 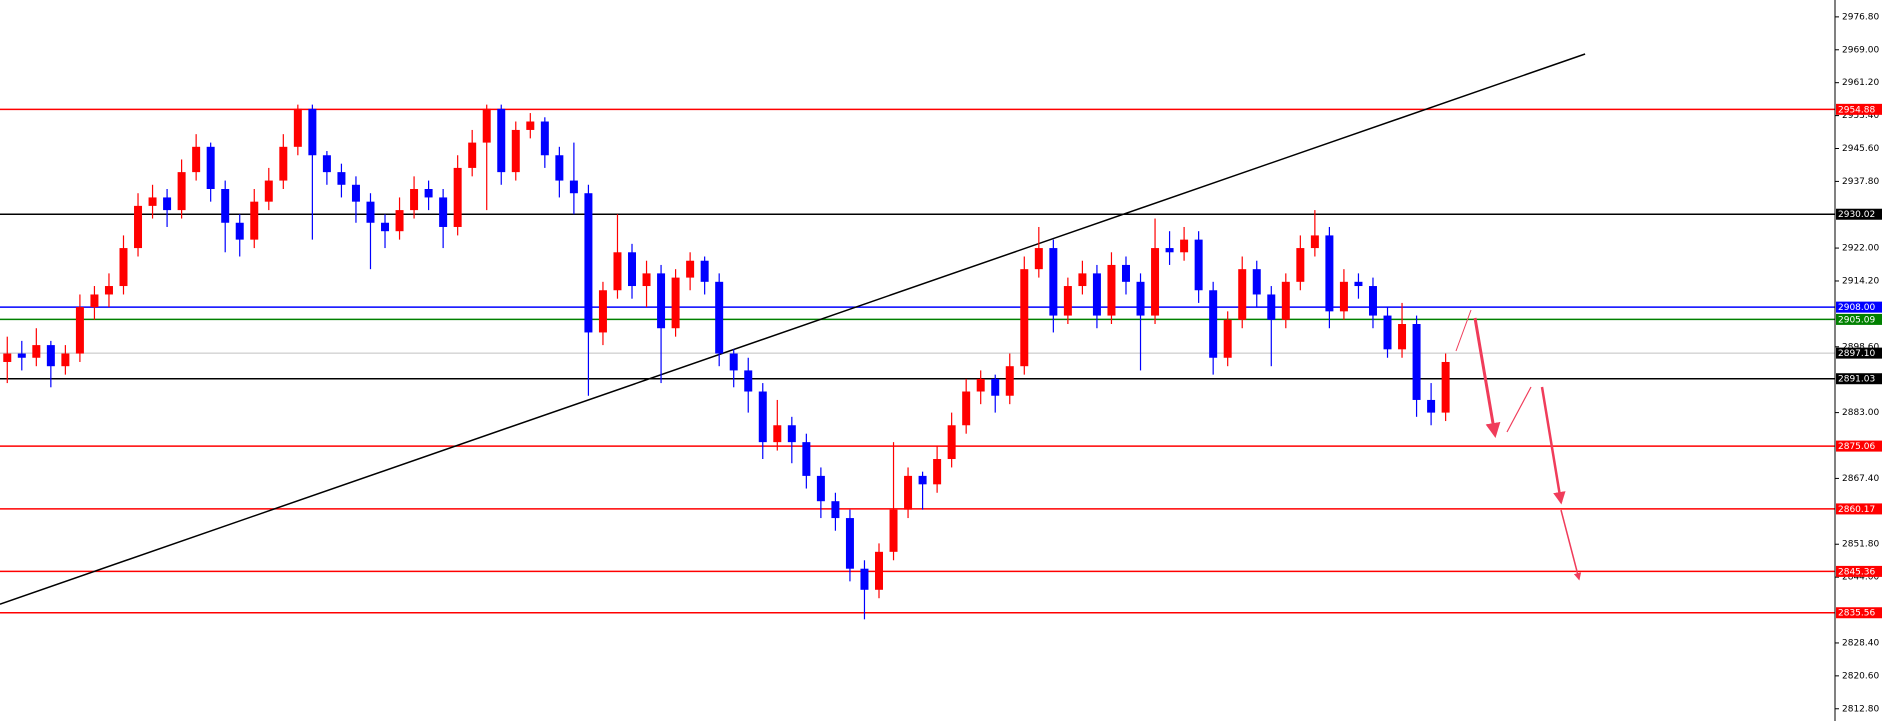 I want to click on level-label: 2875.06, so click(x=1856, y=447).